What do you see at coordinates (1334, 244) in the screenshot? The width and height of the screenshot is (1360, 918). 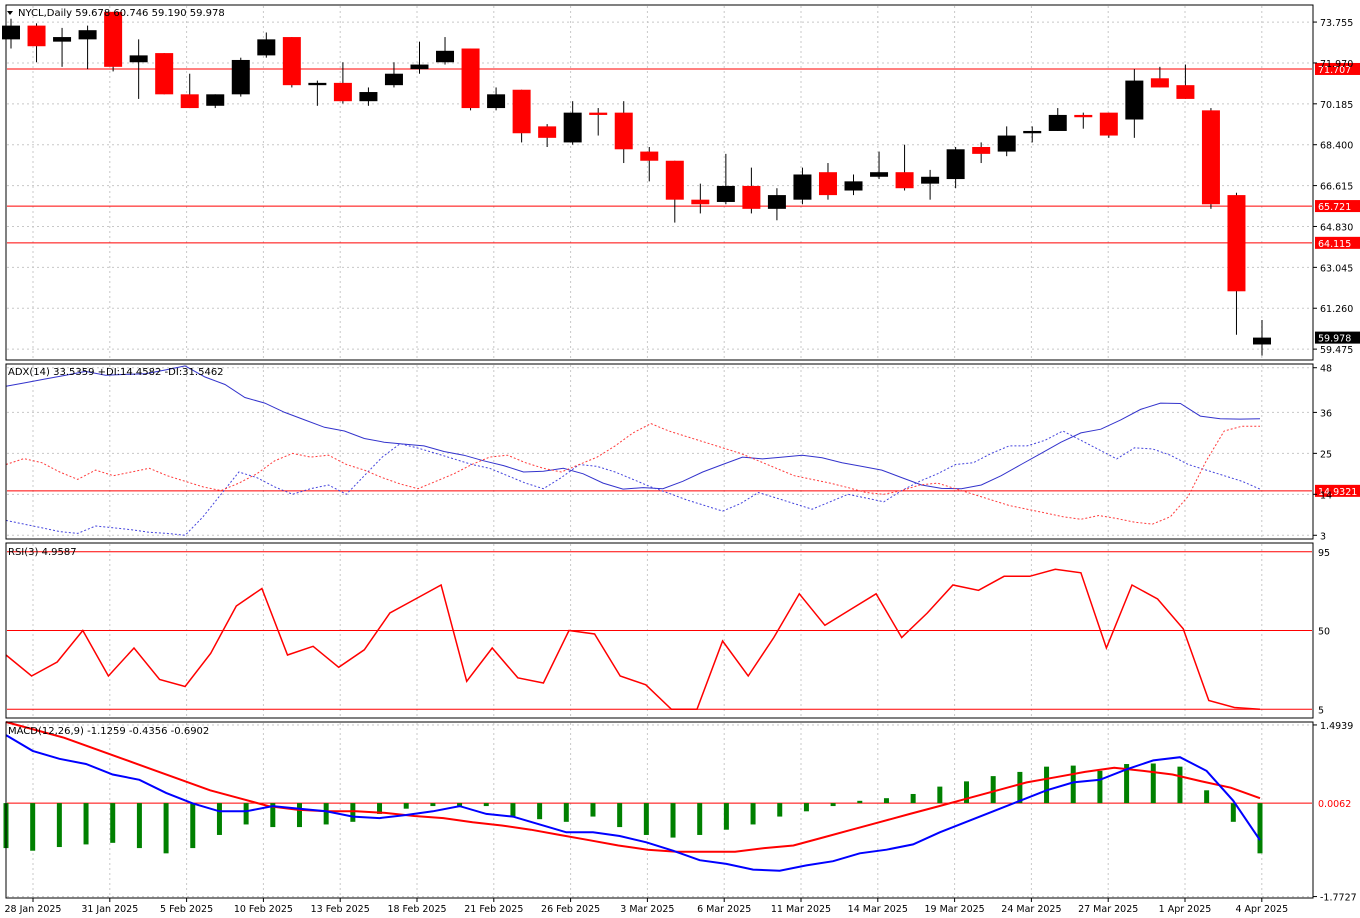 I see `price-level-label: 64.115` at bounding box center [1334, 244].